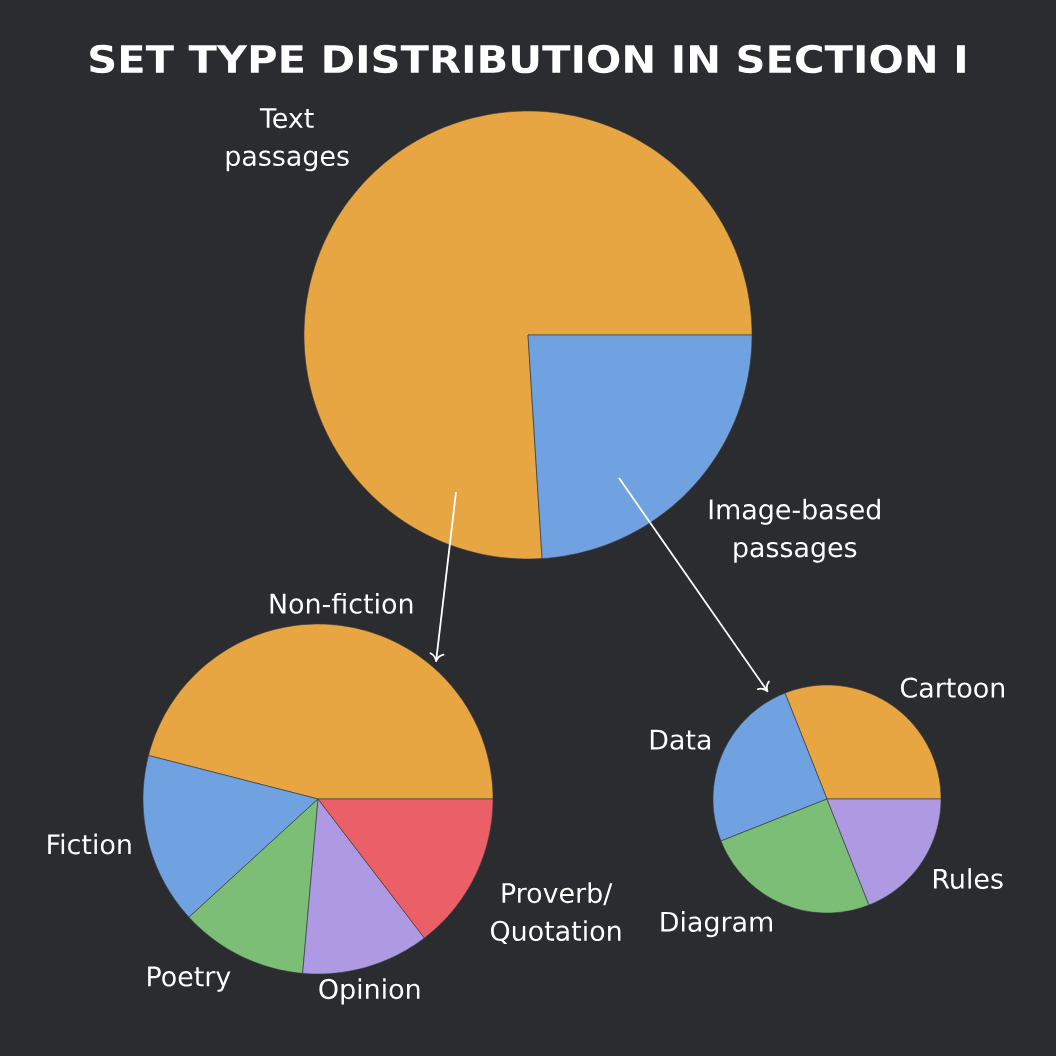 The width and height of the screenshot is (1056, 1056). What do you see at coordinates (189, 979) in the screenshot?
I see `slice-label: Poetry` at bounding box center [189, 979].